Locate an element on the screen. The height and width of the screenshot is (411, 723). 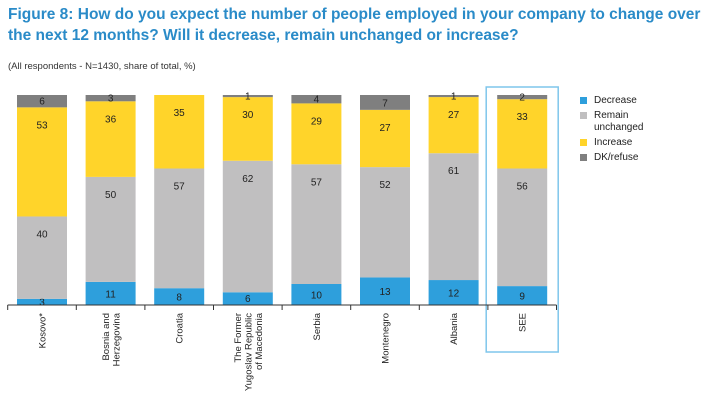
bar-dk-refuse-the-former-yugoslav-republic-of-macedonia is located at coordinates (247, 96).